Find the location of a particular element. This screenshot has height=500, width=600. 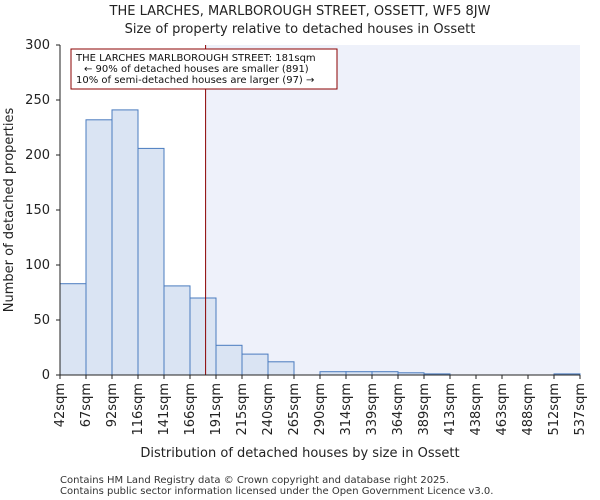

x-tick-label-413sqm: 413sqm is located at coordinates (450, 409).